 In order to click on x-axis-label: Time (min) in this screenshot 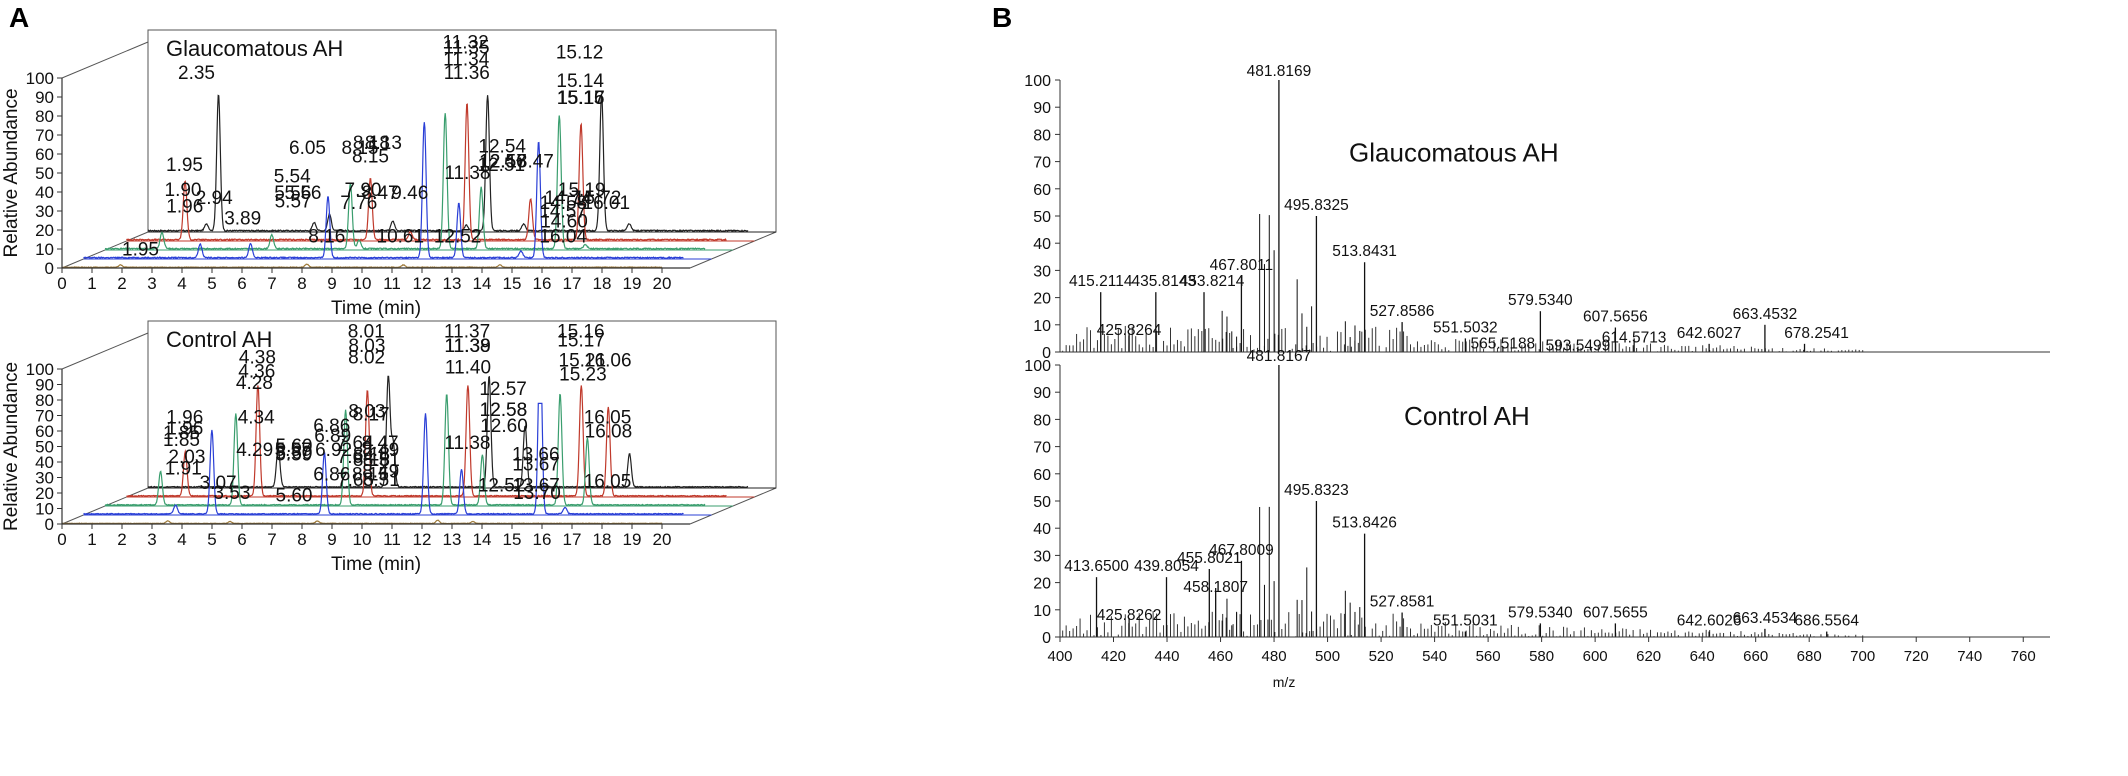, I will do `click(376, 564)`.